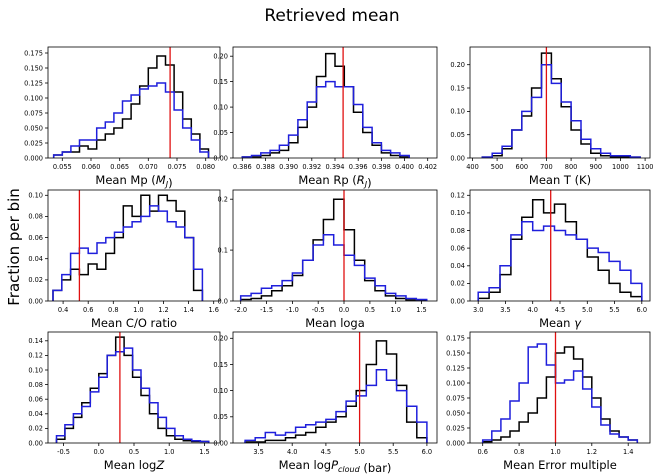  Describe the element at coordinates (427, 167) in the screenshot. I see `x-tick-label: 0.402` at that location.